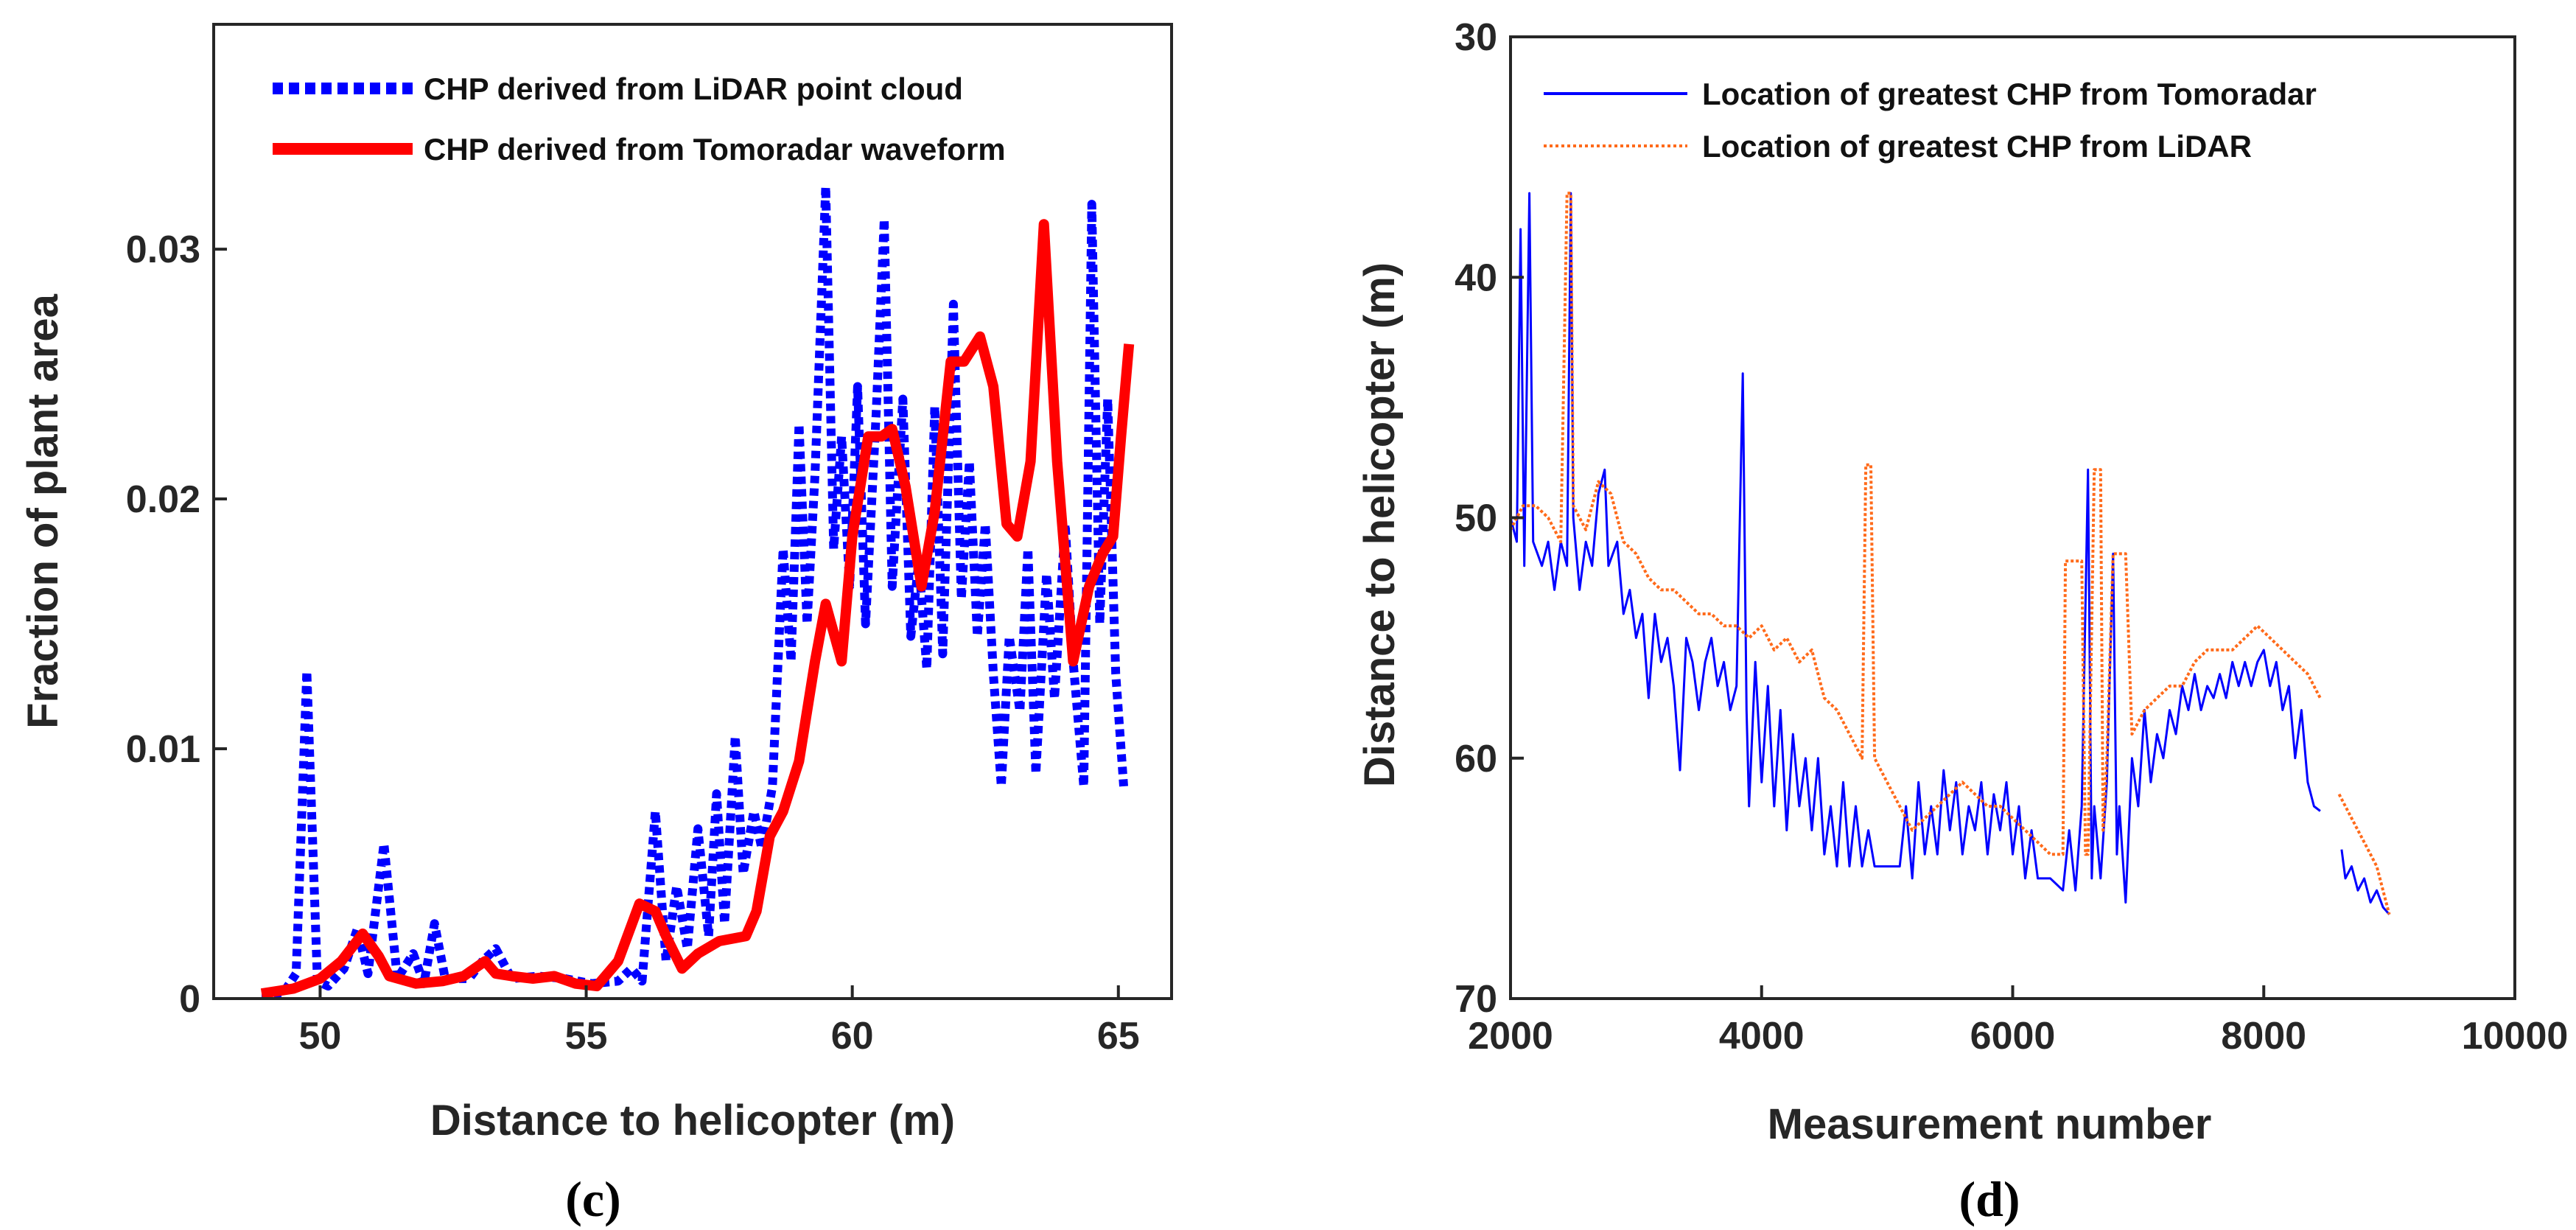 Image resolution: width=2576 pixels, height=1230 pixels. I want to click on panel-d-xtick-label: 4000, so click(1762, 1036).